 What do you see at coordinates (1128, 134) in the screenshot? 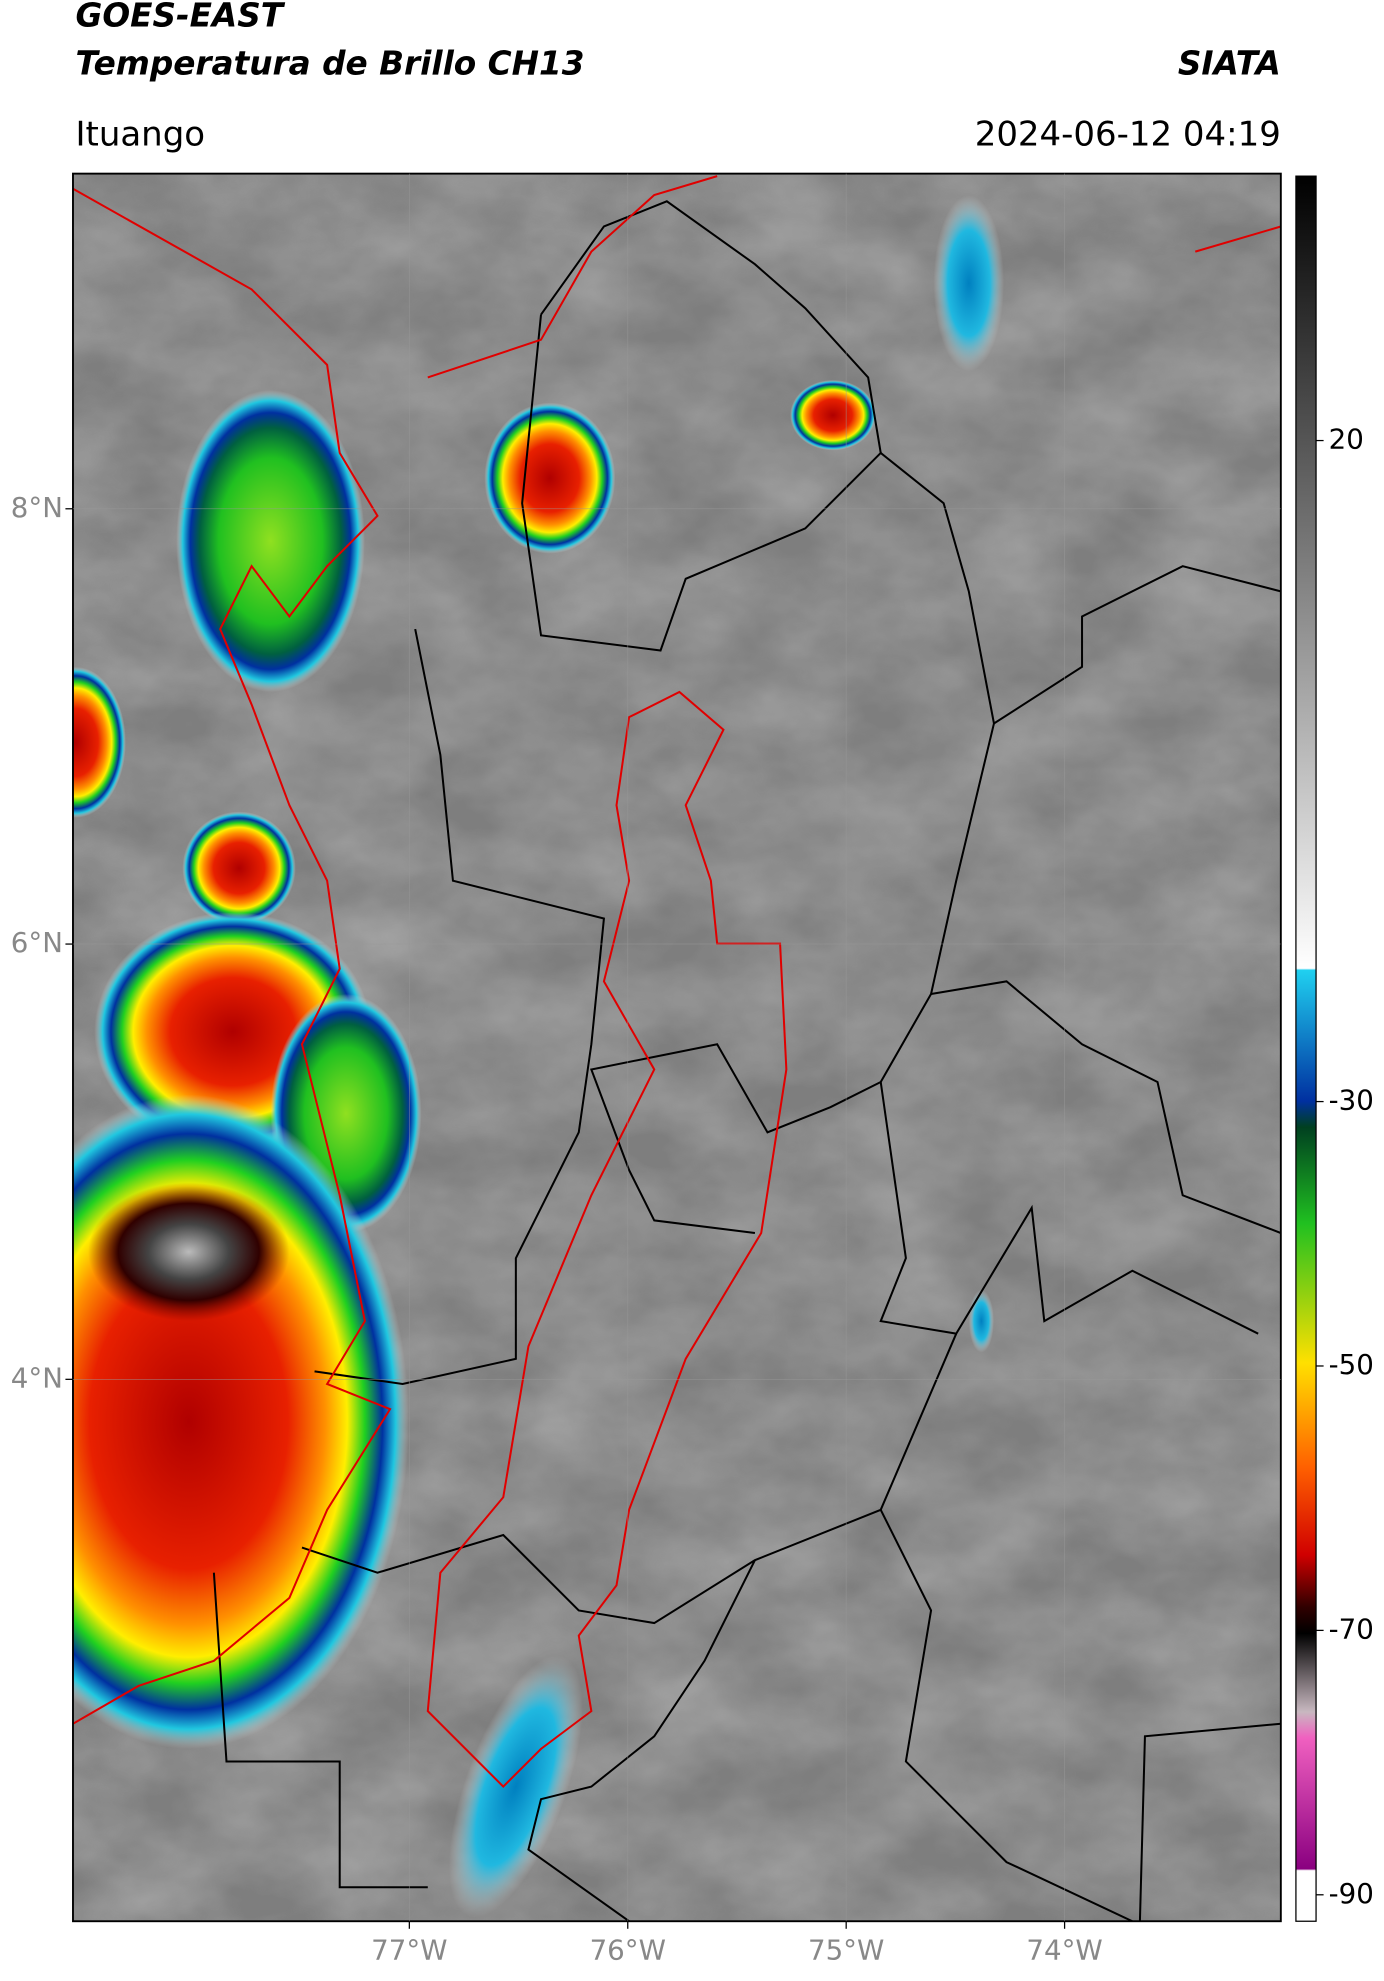
I see `datetime: 2024-06-12 04:19` at bounding box center [1128, 134].